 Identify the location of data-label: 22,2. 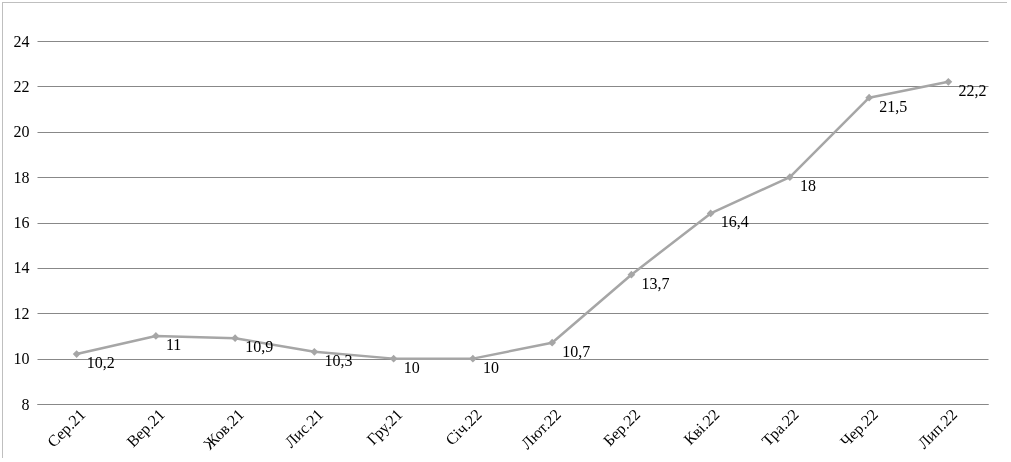
(972, 90).